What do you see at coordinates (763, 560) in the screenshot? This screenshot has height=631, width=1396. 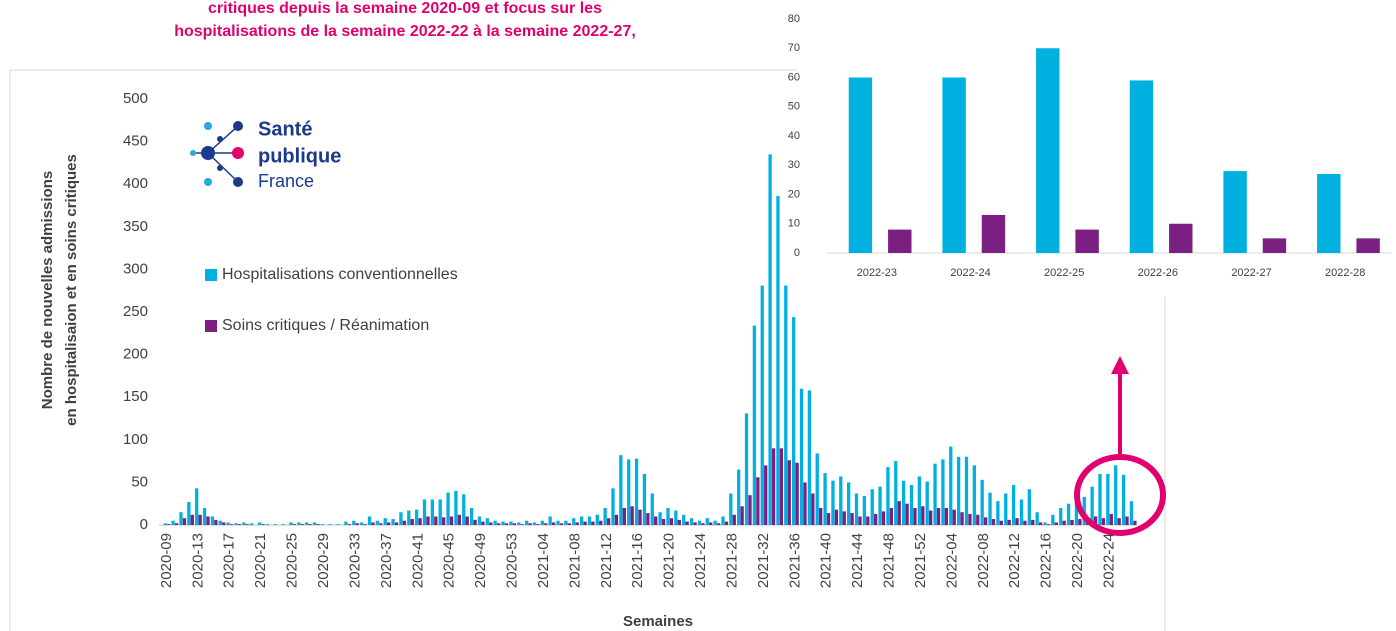 I see `x-tick-label: 2021-32` at bounding box center [763, 560].